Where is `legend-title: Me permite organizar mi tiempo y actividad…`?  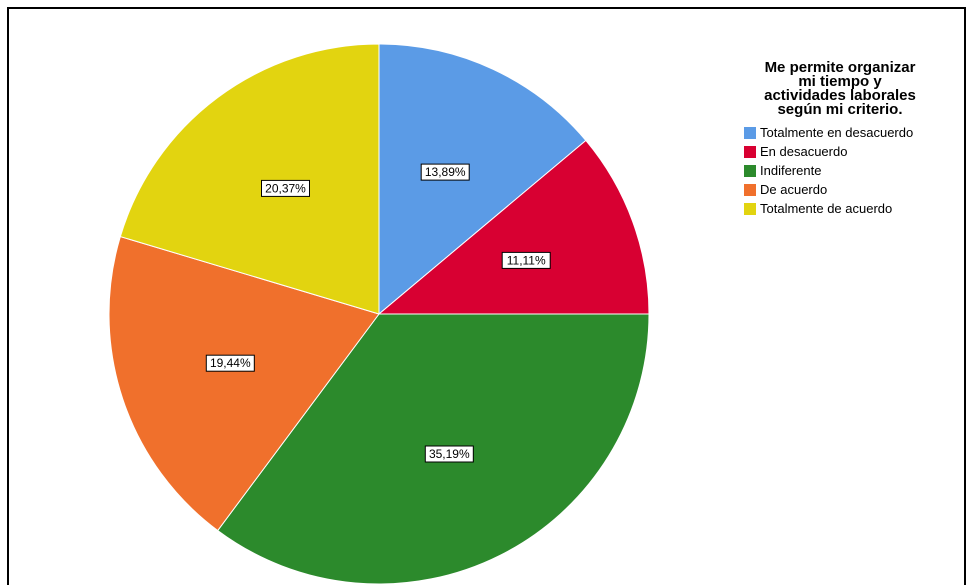
legend-title: Me permite organizar mi tiempo y actividad… is located at coordinates (840, 88).